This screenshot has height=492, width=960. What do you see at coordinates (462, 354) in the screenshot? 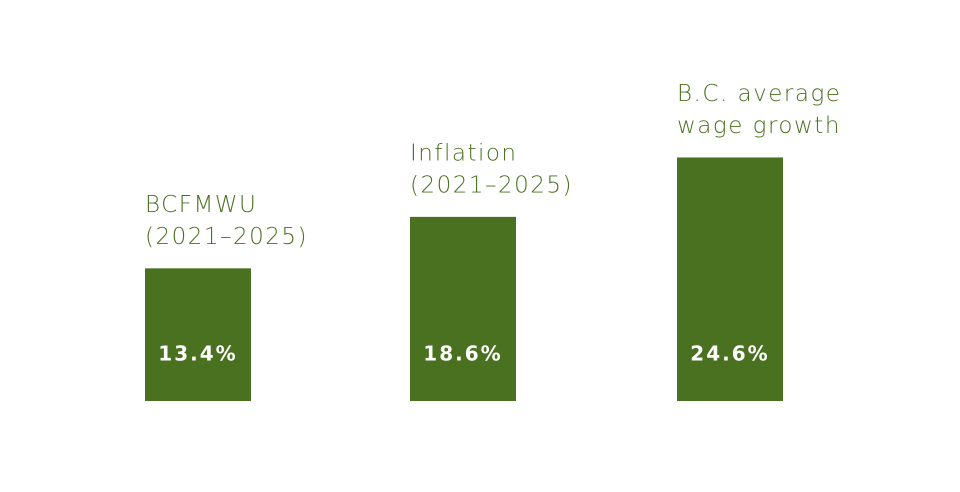
I see `value-label: 18.6%` at bounding box center [462, 354].